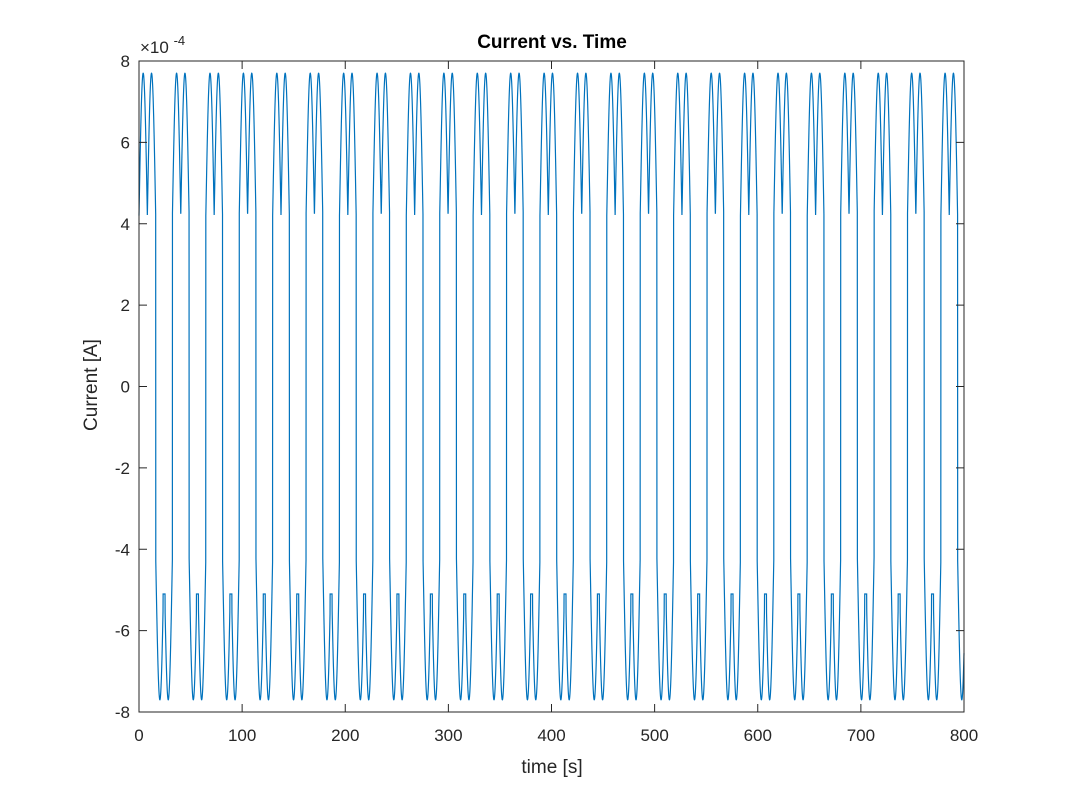 The height and width of the screenshot is (800, 1067). I want to click on y-axis-label: Current [A], so click(91, 385).